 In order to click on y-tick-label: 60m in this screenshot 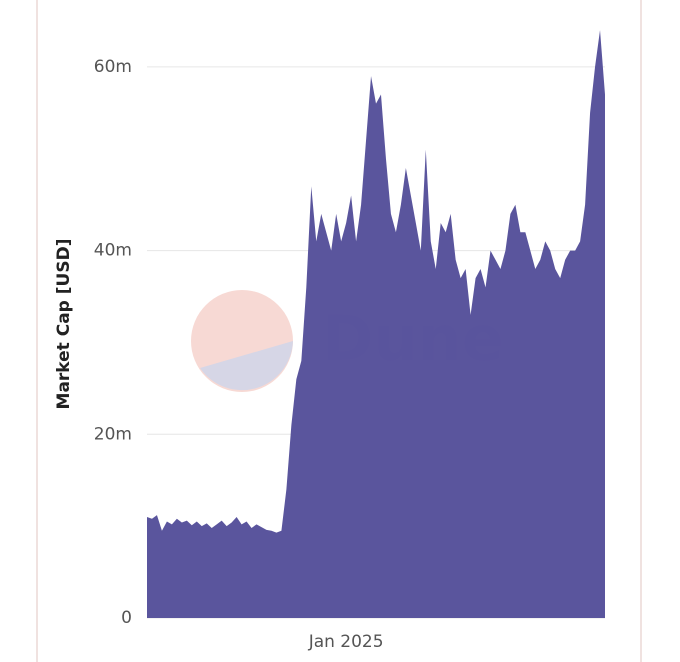, I will do `click(113, 67)`.